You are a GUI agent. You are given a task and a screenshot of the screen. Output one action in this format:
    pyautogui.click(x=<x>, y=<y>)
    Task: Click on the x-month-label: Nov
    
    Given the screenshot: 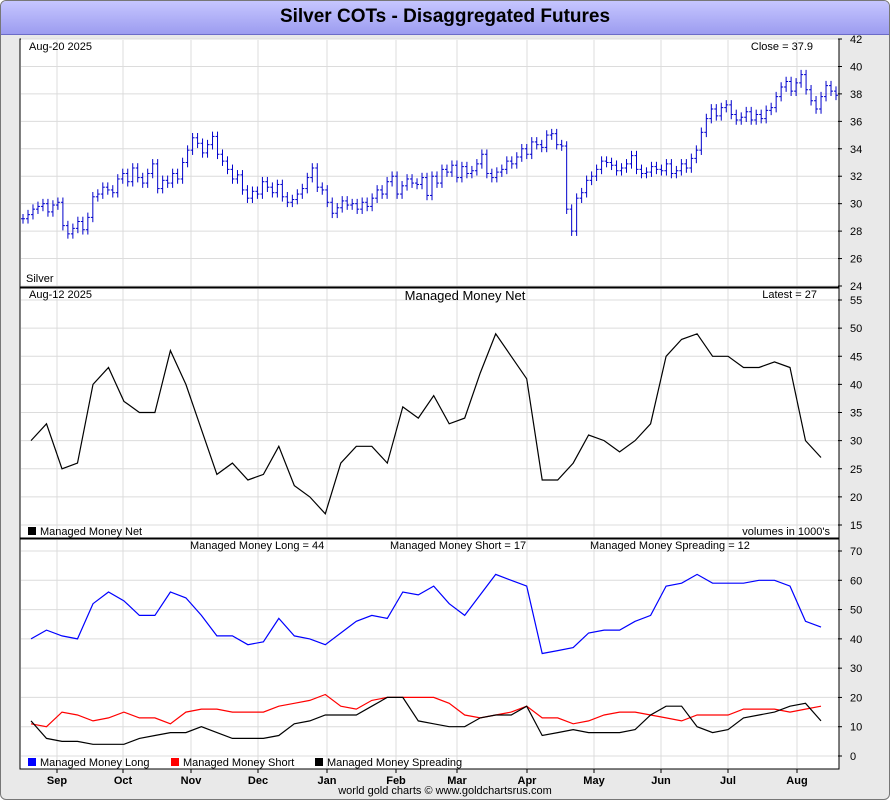 What is the action you would take?
    pyautogui.click(x=192, y=781)
    